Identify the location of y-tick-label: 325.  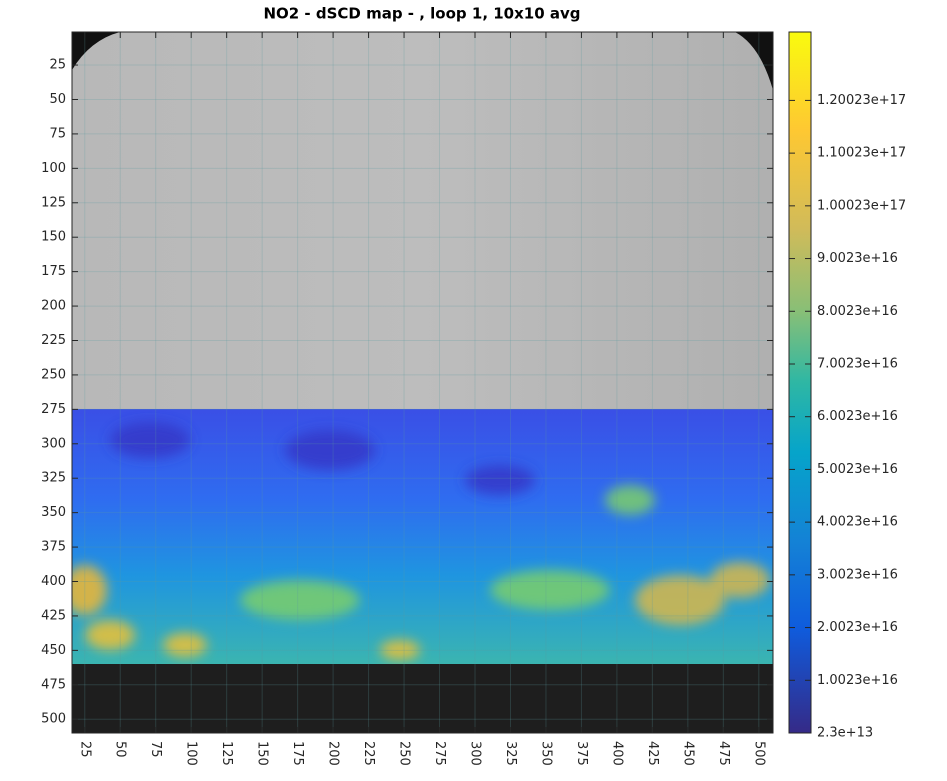
(53, 478).